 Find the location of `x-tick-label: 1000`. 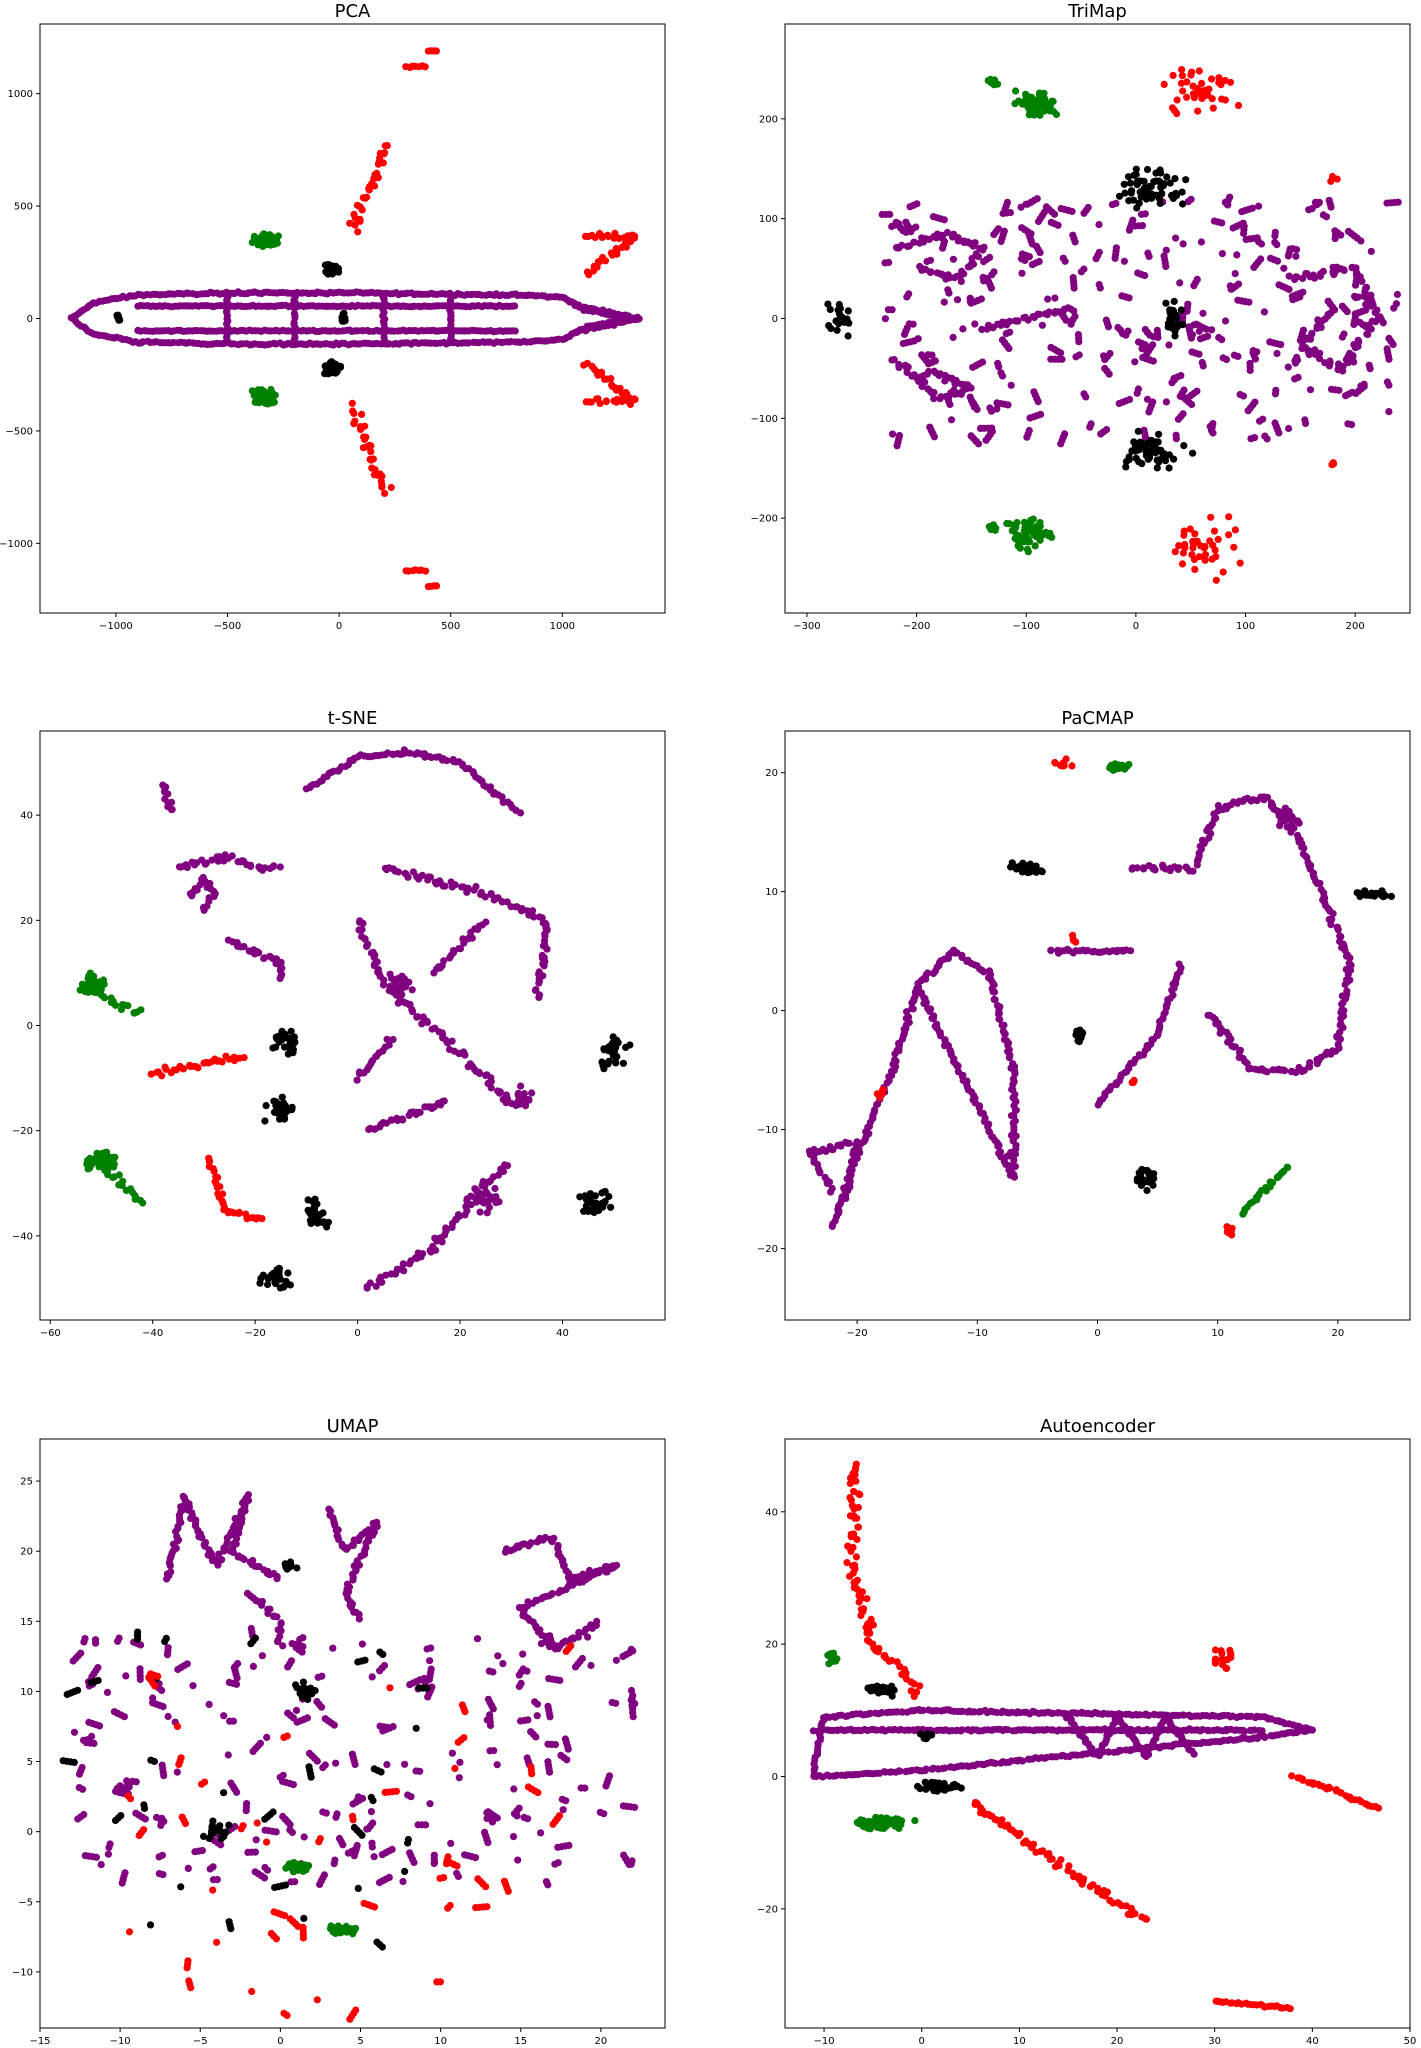

x-tick-label: 1000 is located at coordinates (562, 626).